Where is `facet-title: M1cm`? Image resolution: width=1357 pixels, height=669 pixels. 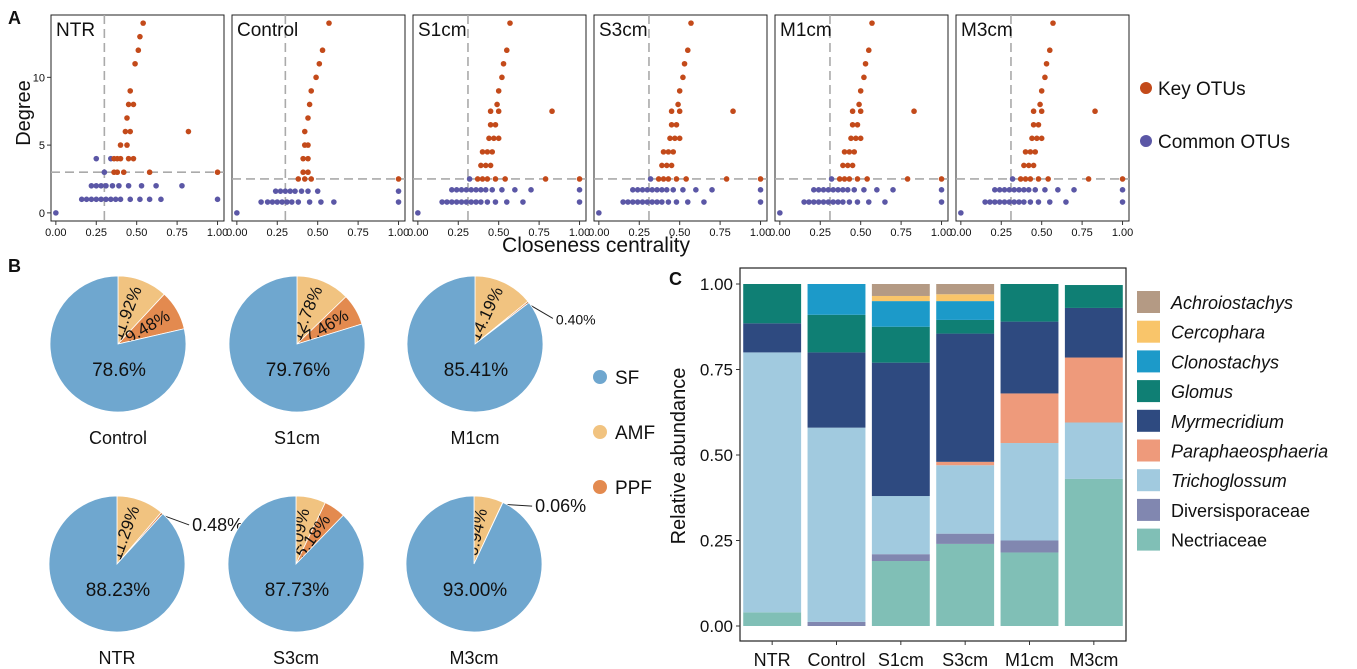 facet-title: M1cm is located at coordinates (806, 30).